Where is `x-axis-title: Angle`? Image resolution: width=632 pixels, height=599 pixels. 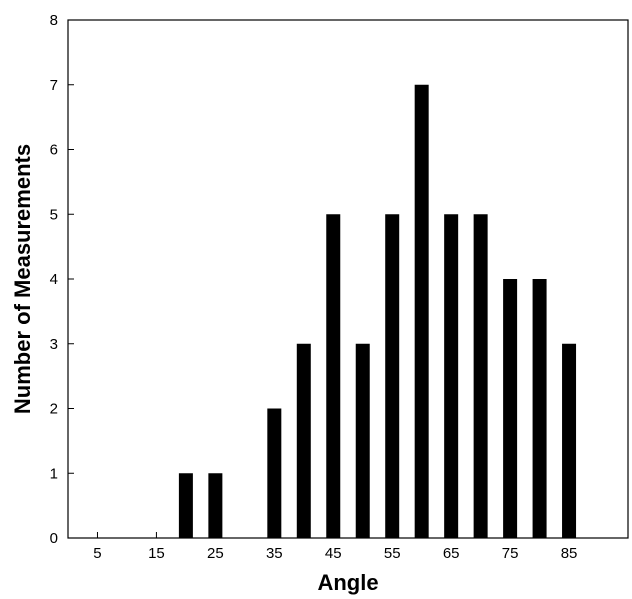
x-axis-title: Angle is located at coordinates (347, 582).